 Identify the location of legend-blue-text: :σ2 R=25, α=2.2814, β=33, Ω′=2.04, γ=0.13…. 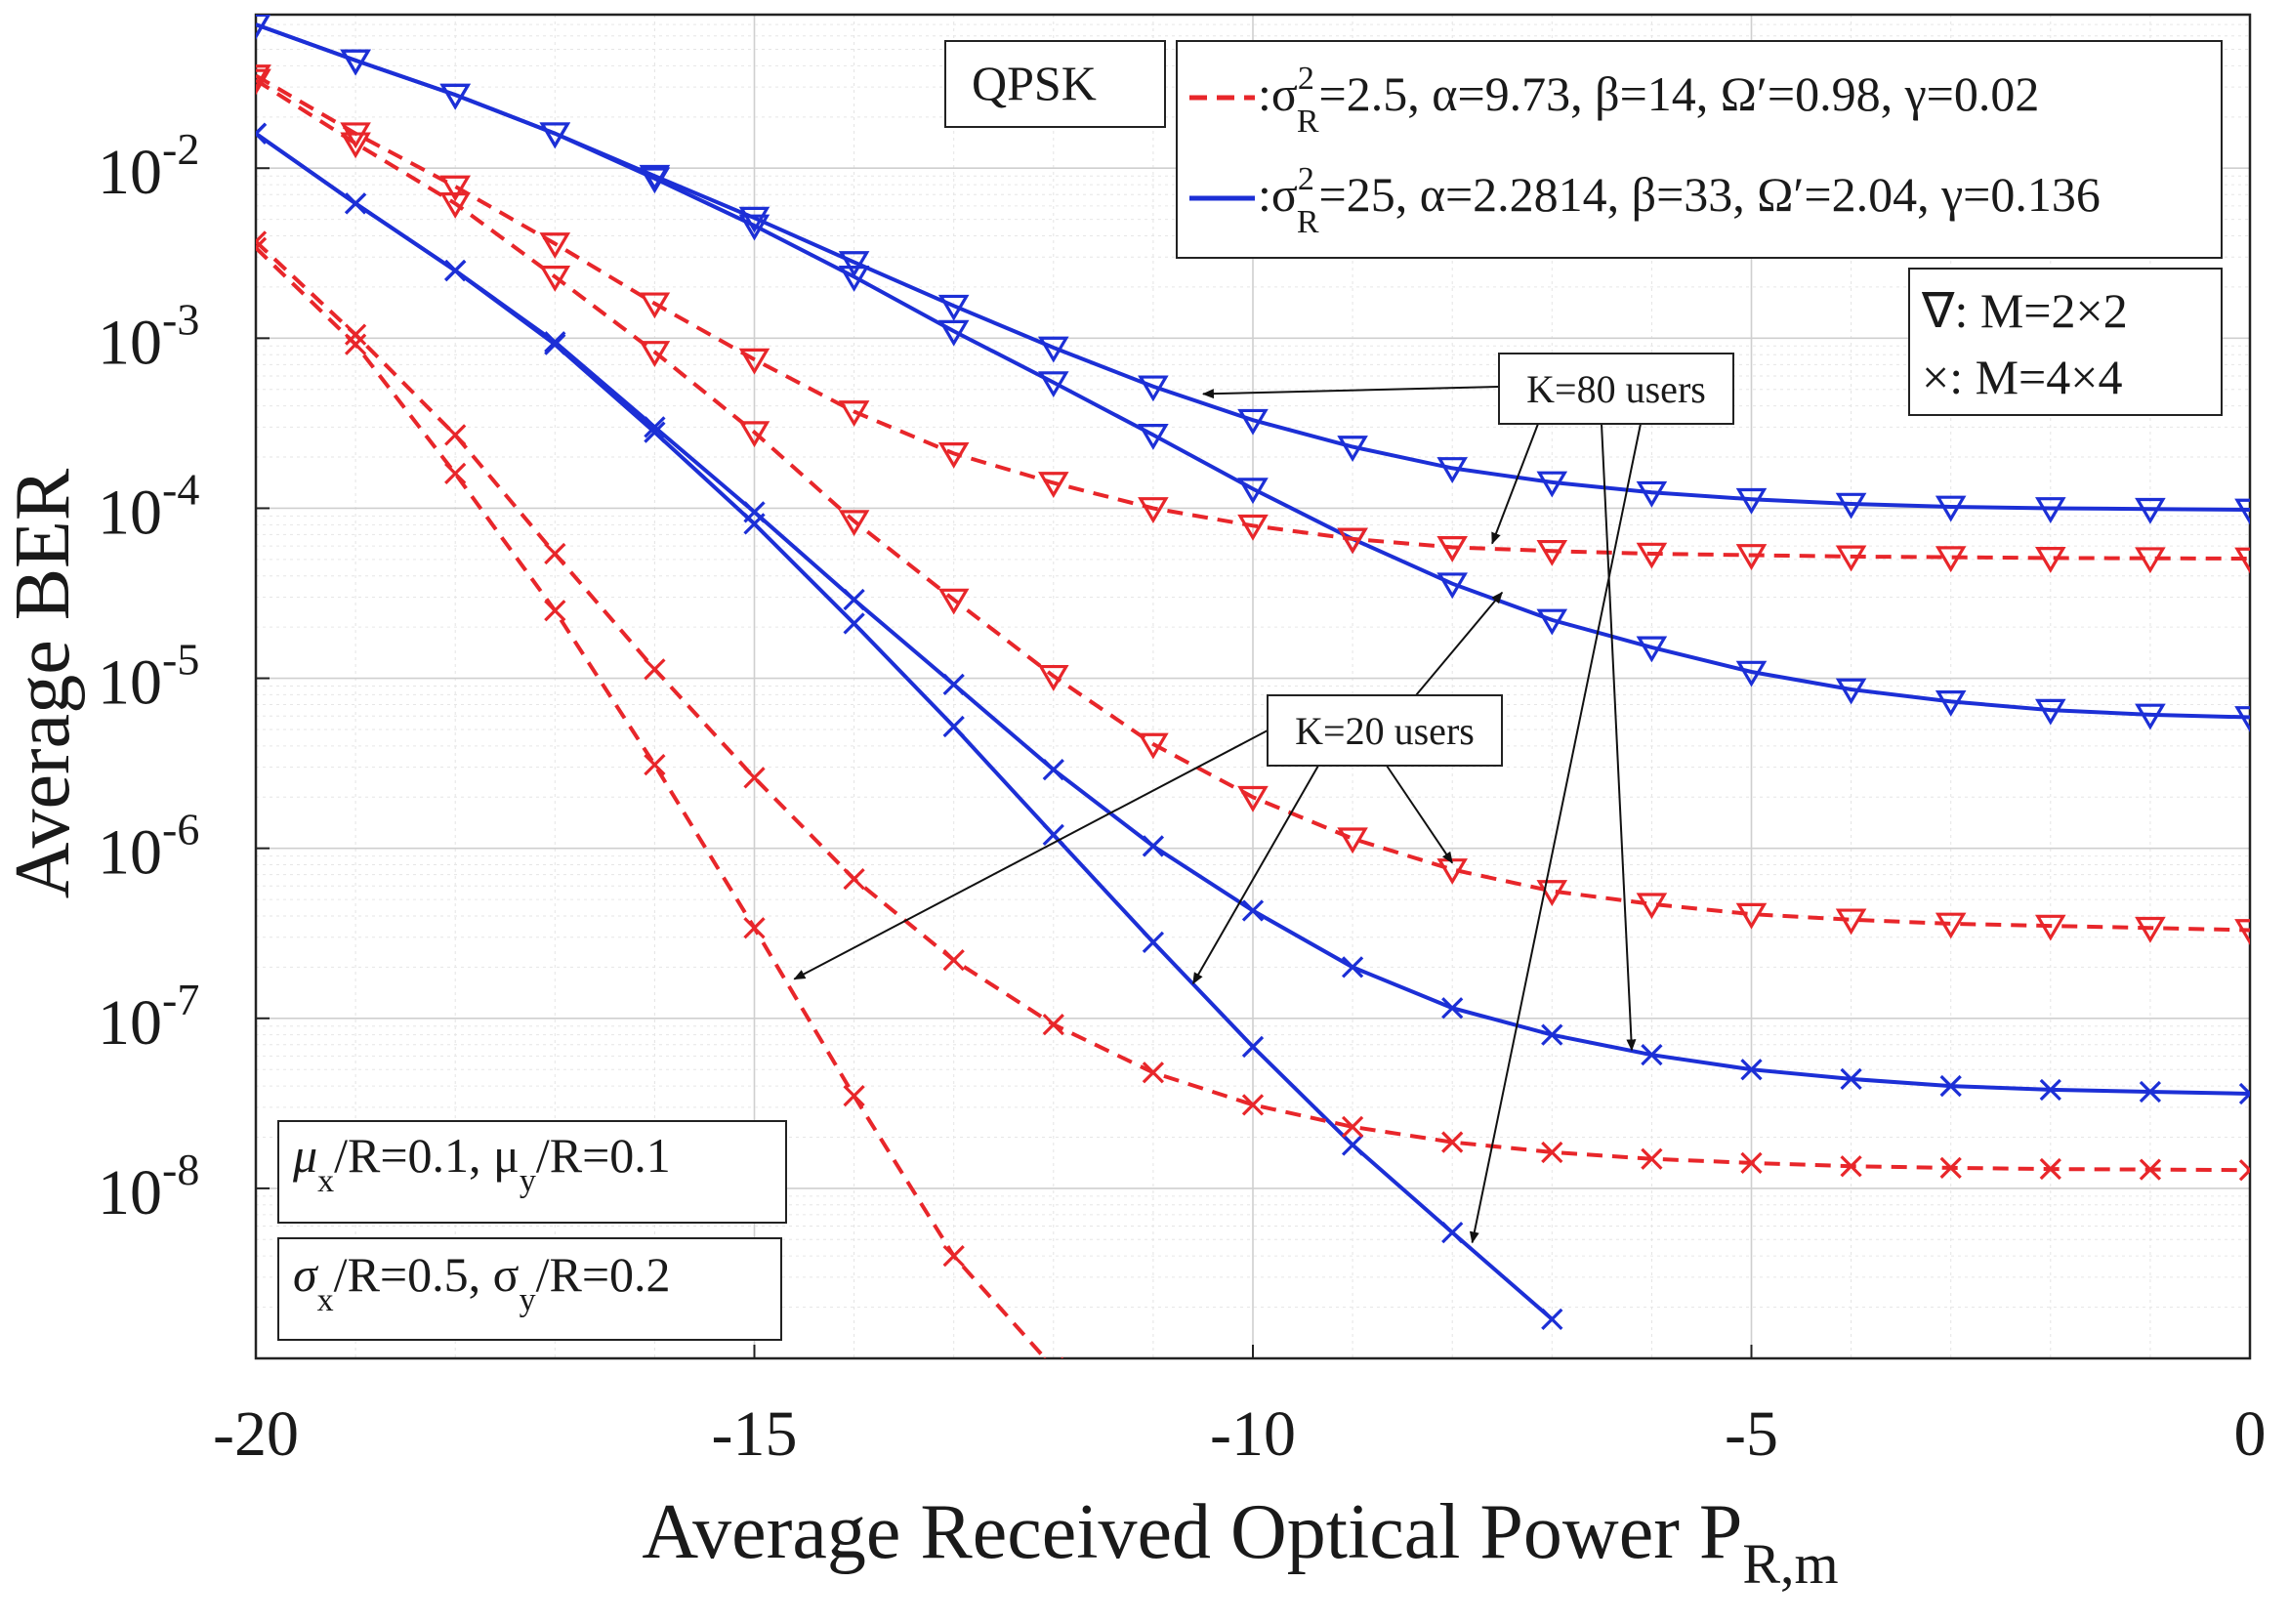
(1679, 201).